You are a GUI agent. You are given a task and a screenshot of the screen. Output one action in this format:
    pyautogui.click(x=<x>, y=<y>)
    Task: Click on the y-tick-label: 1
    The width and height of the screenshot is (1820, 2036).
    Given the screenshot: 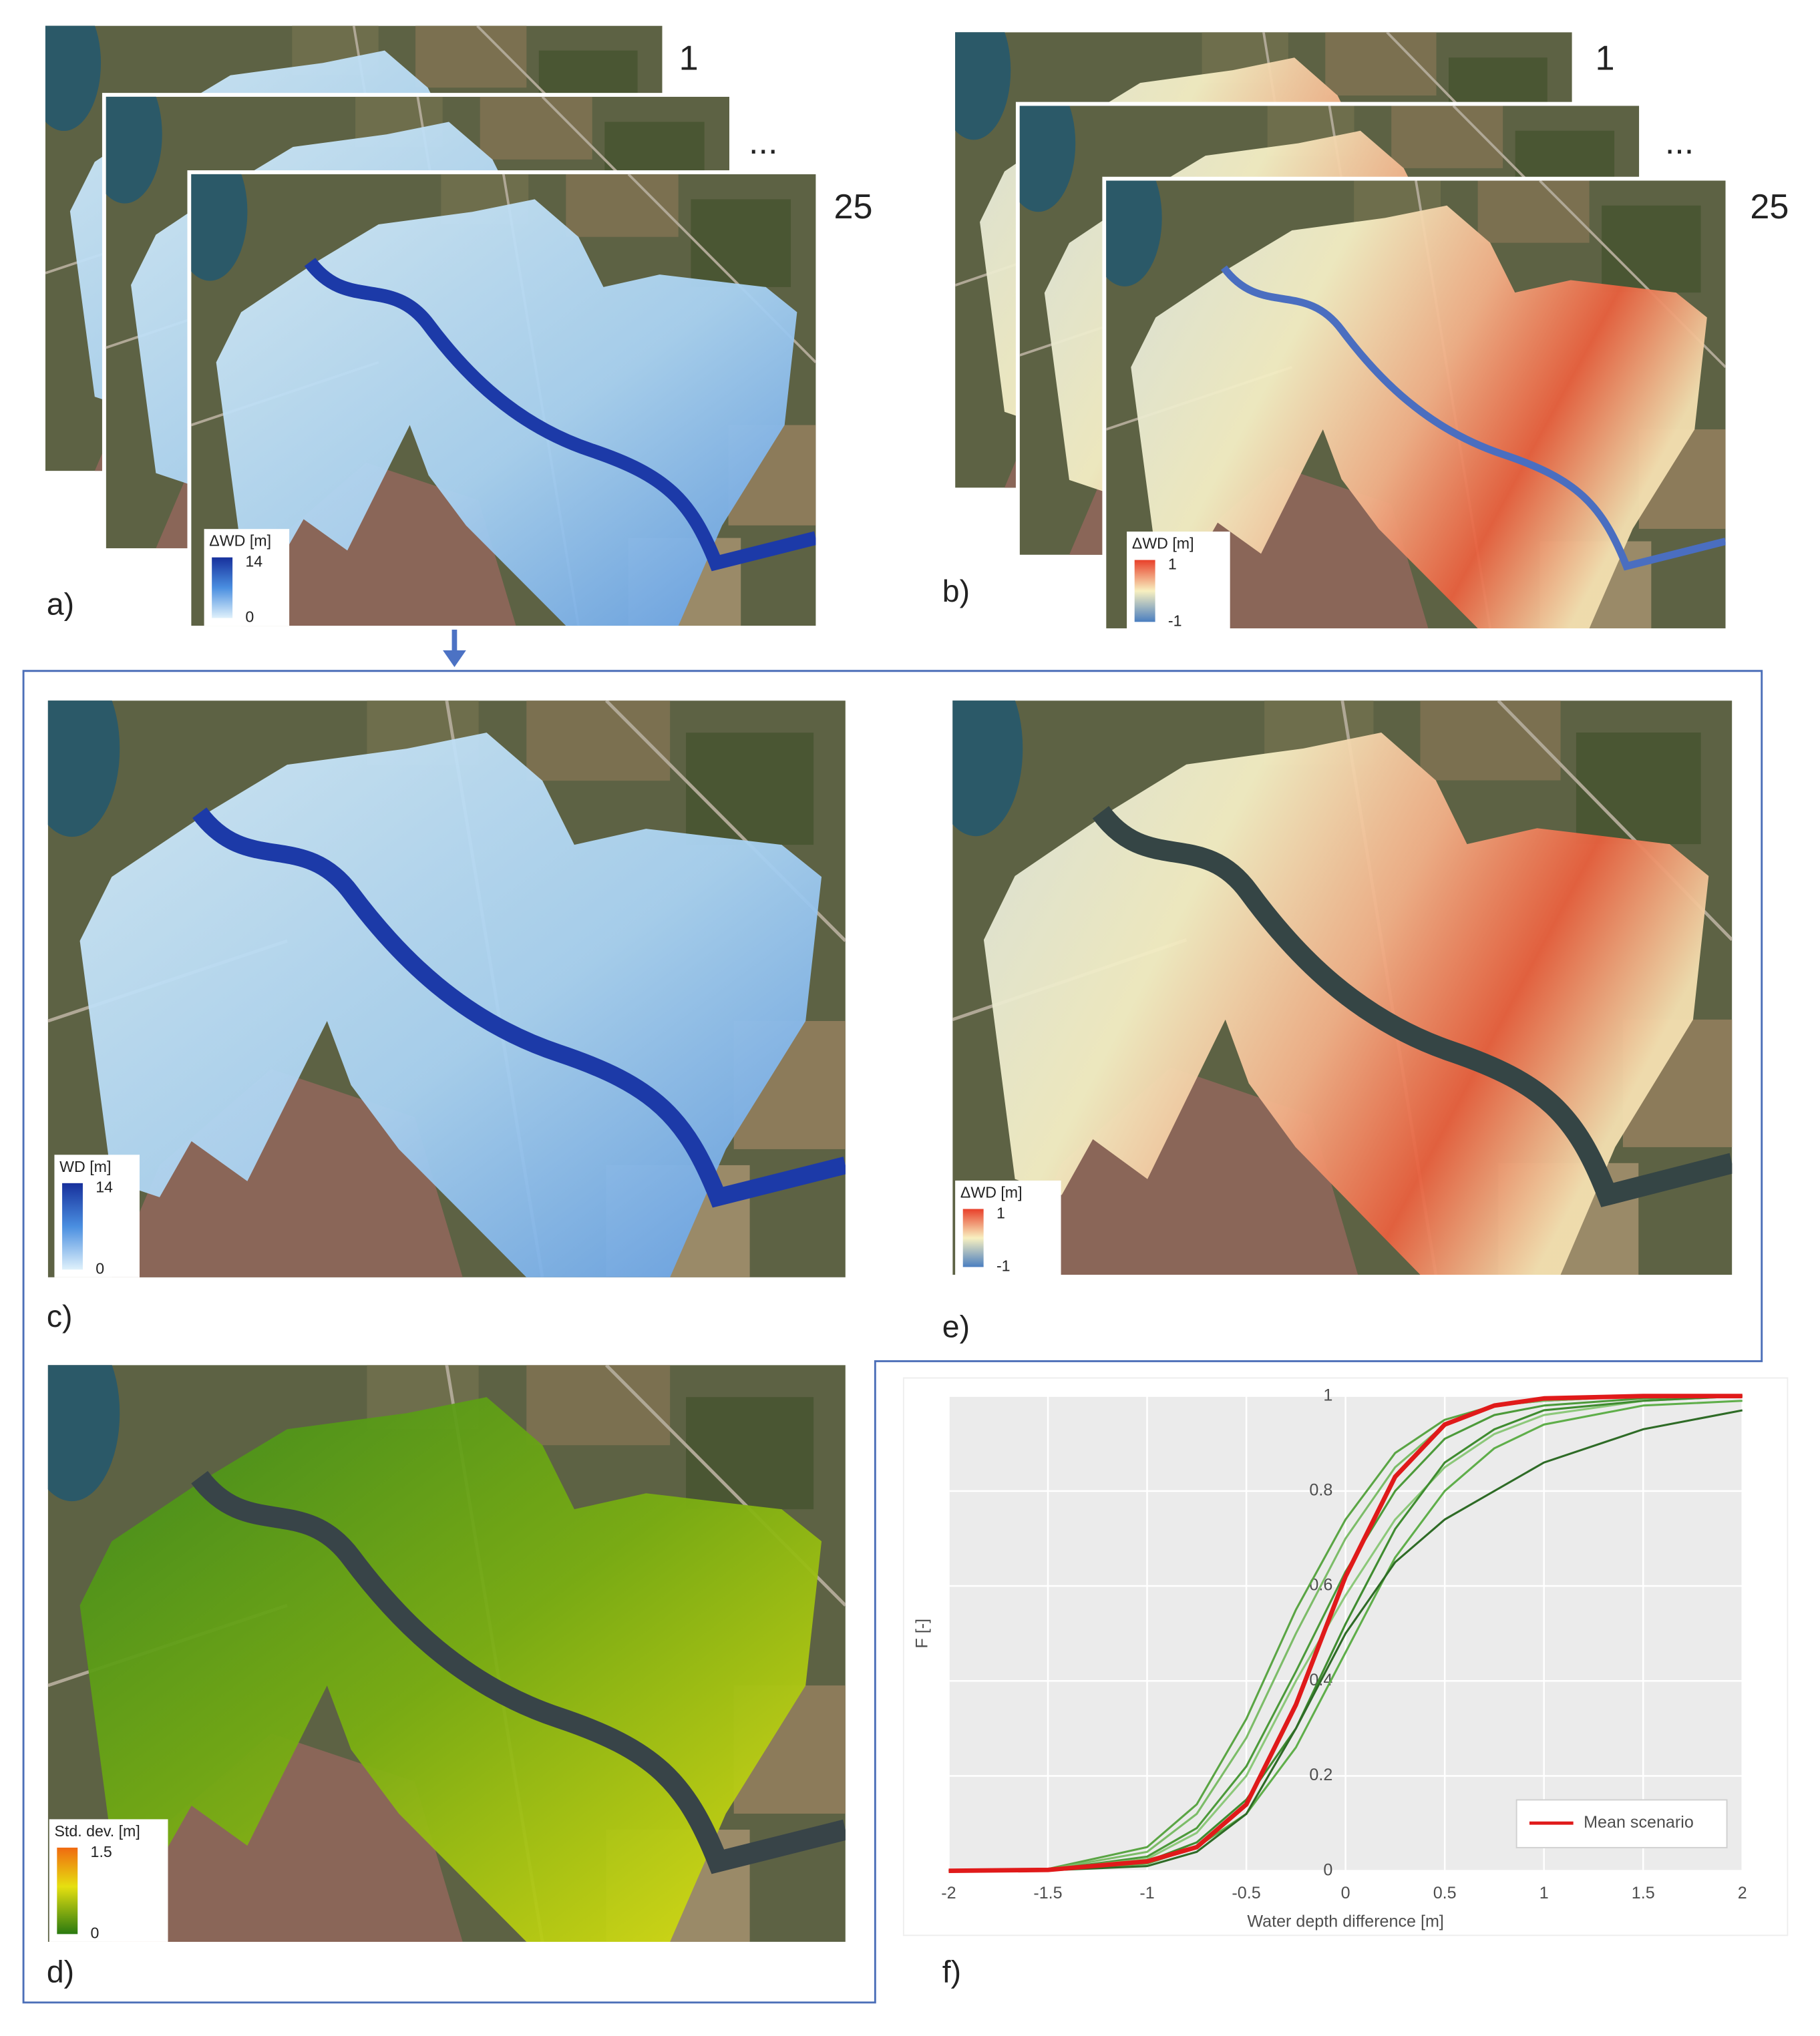 What is the action you would take?
    pyautogui.click(x=1328, y=1395)
    